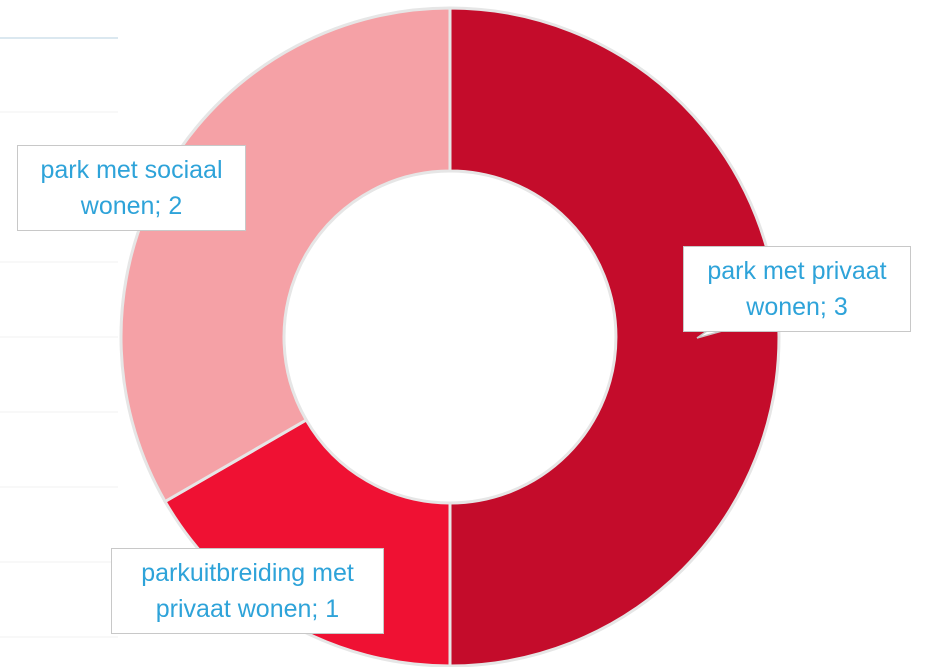 Image resolution: width=928 pixels, height=667 pixels. What do you see at coordinates (131, 170) in the screenshot?
I see `data-label-line: park met sociaal` at bounding box center [131, 170].